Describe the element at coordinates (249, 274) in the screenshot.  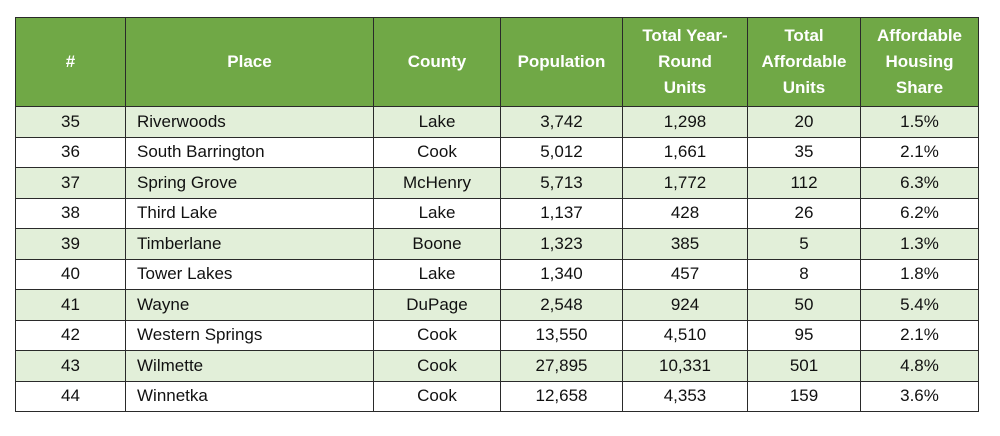
I see `table-cell: Tower Lakes` at that location.